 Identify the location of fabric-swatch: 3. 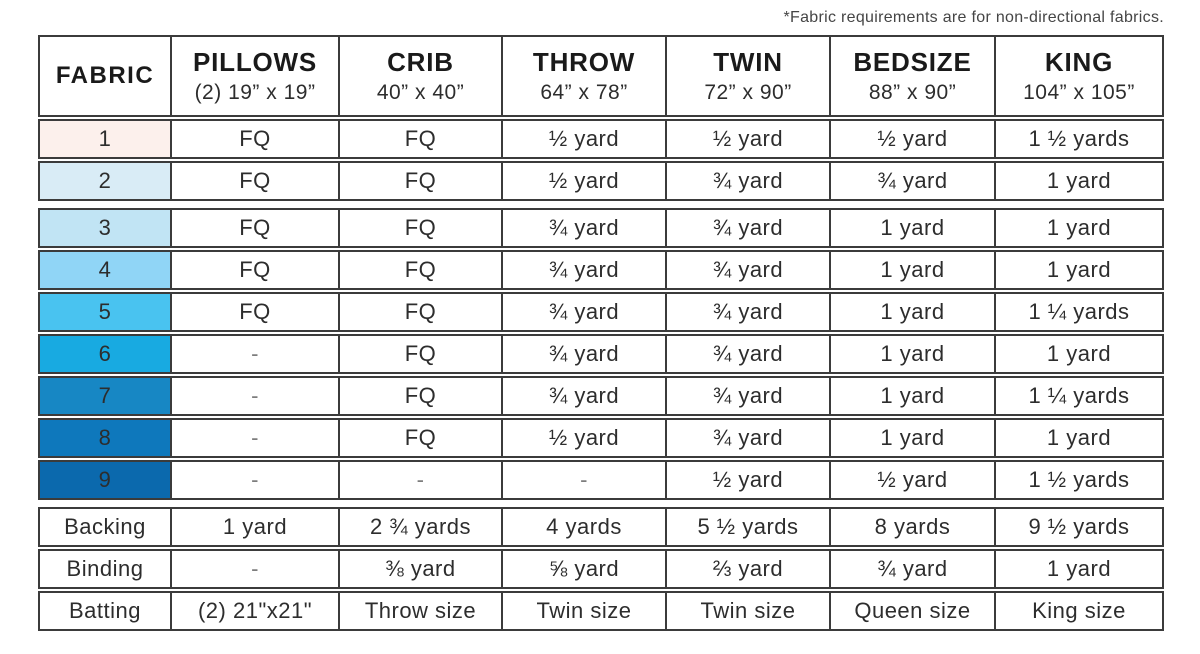
(105, 228).